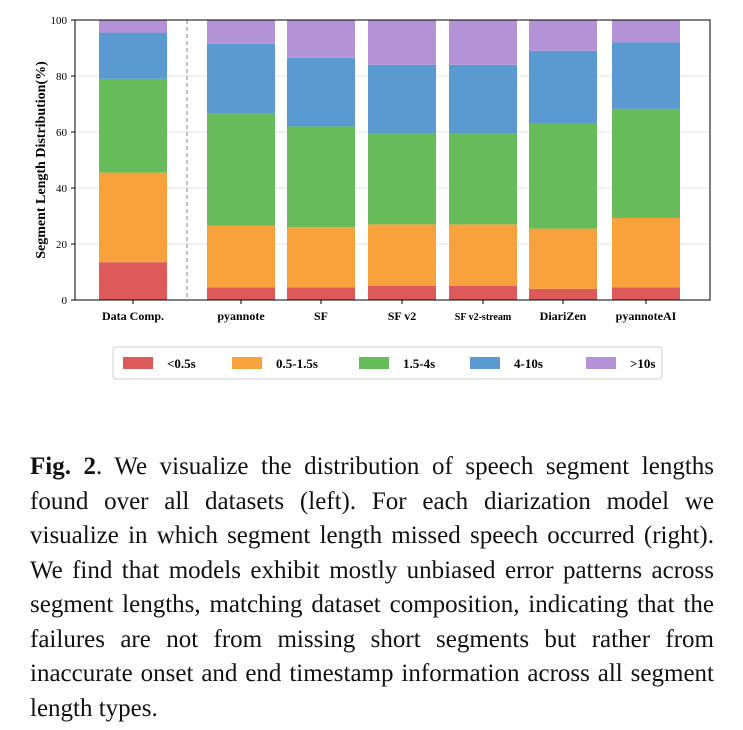 The width and height of the screenshot is (743, 730). What do you see at coordinates (528, 363) in the screenshot?
I see `legend-label: 4-10s` at bounding box center [528, 363].